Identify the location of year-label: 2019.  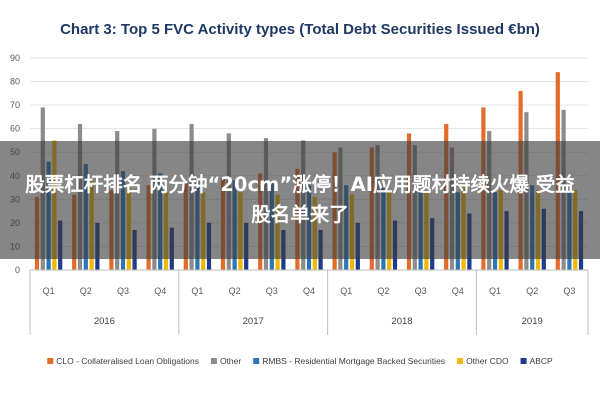
(532, 321).